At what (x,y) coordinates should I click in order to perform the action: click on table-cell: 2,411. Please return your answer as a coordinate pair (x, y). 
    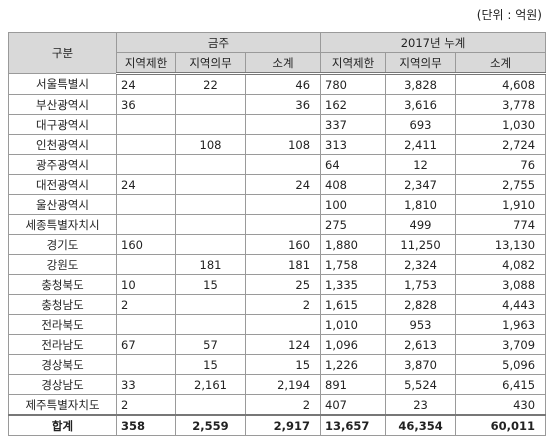
    Looking at the image, I should click on (421, 144).